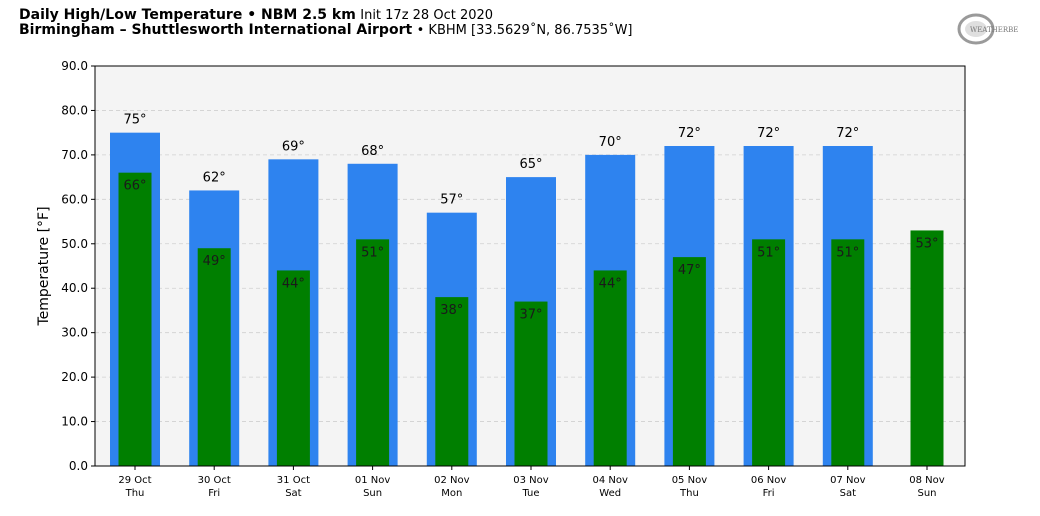  I want to click on weatherbell-logo: WEATHERBELL, so click(987, 29).